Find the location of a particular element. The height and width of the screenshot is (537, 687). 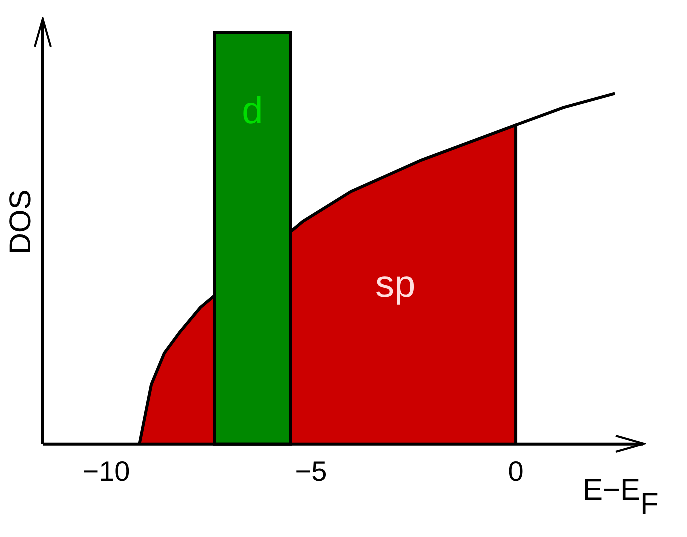

y-axis-title: DOS is located at coordinates (21, 222).